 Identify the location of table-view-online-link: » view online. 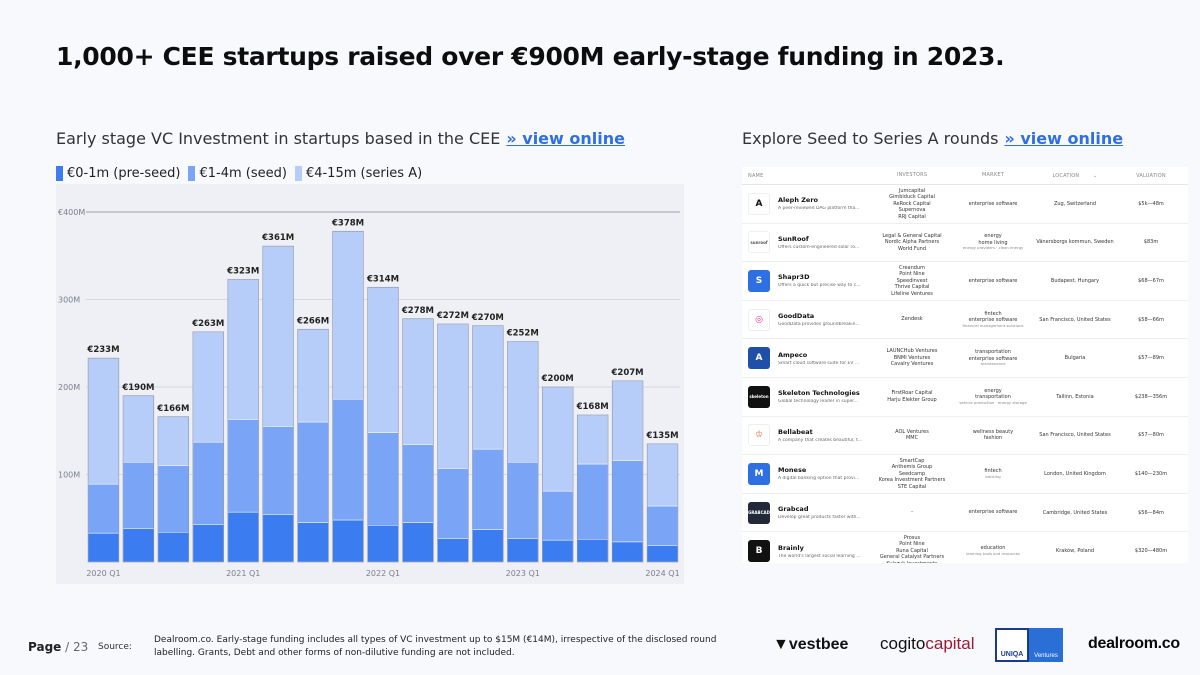
(1064, 138).